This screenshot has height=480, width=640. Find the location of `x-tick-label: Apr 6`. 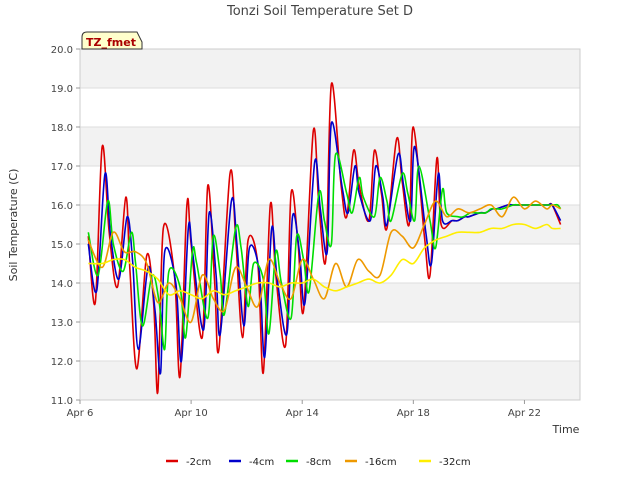

x-tick-label: Apr 6 is located at coordinates (80, 413).